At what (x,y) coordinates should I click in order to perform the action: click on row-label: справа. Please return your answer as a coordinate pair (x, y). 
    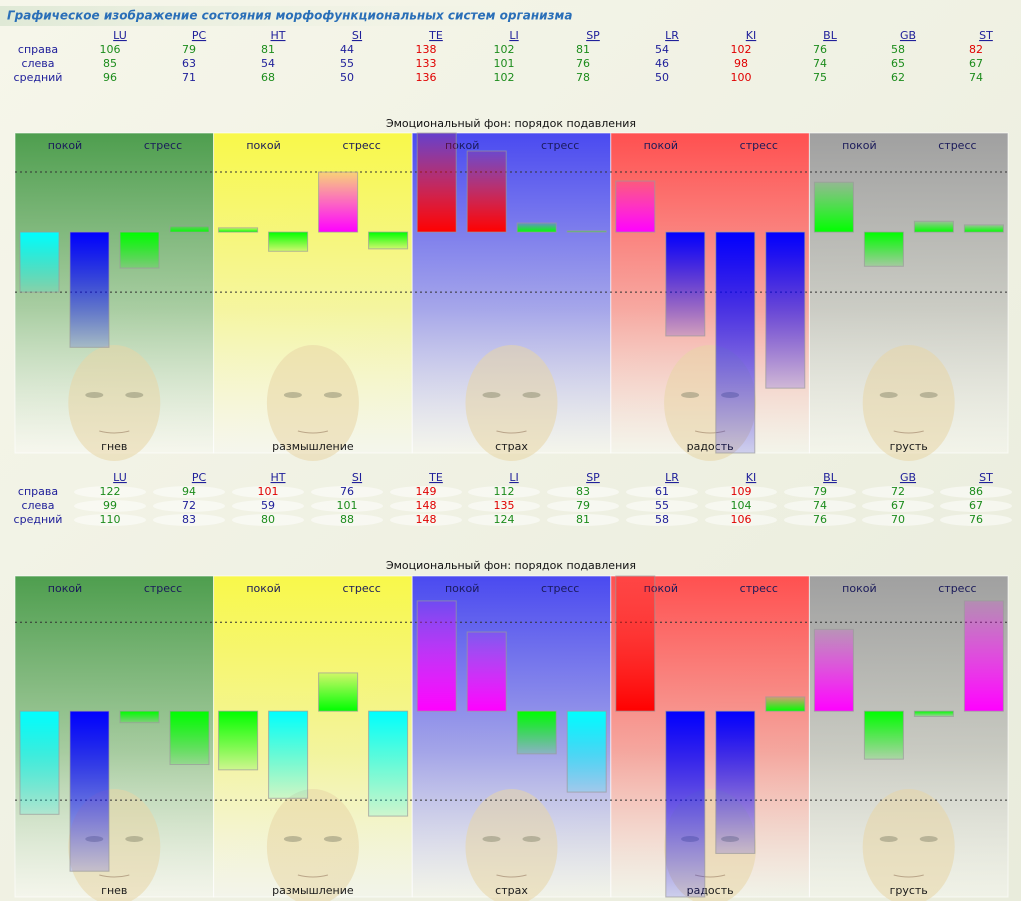
    Looking at the image, I should click on (38, 491).